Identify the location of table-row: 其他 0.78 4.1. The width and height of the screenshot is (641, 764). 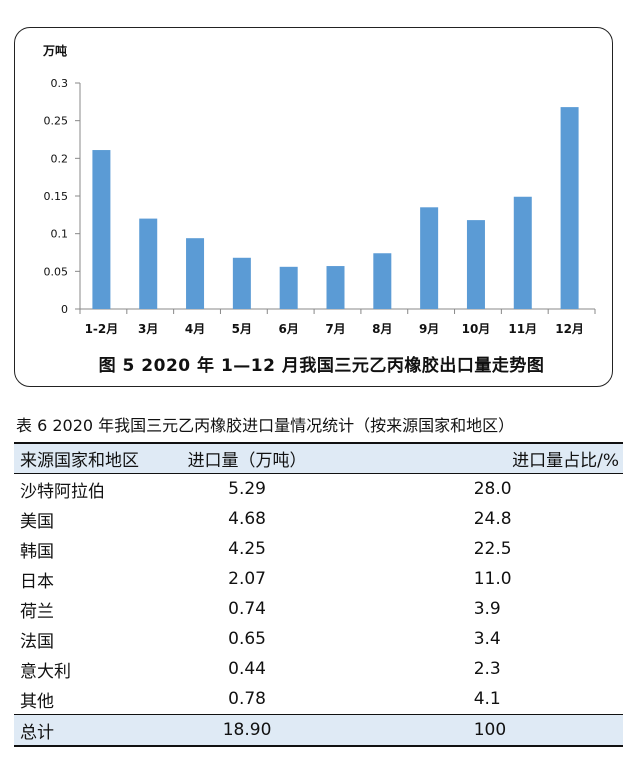
(318, 699).